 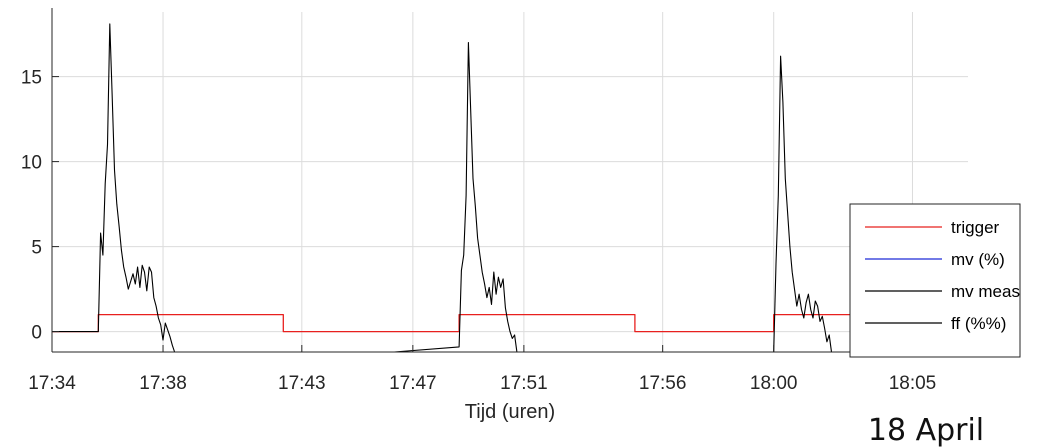 What do you see at coordinates (114, 188) in the screenshot?
I see `series-line-mv-meas` at bounding box center [114, 188].